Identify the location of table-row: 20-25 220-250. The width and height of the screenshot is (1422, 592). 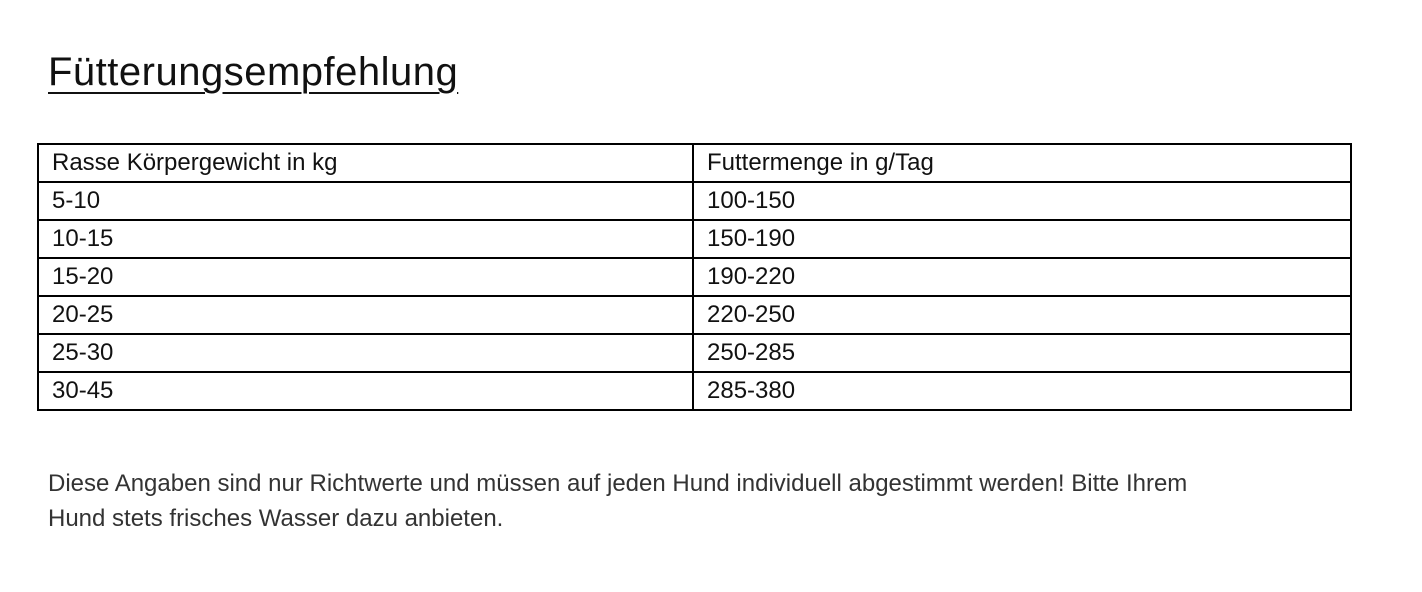
(694, 315).